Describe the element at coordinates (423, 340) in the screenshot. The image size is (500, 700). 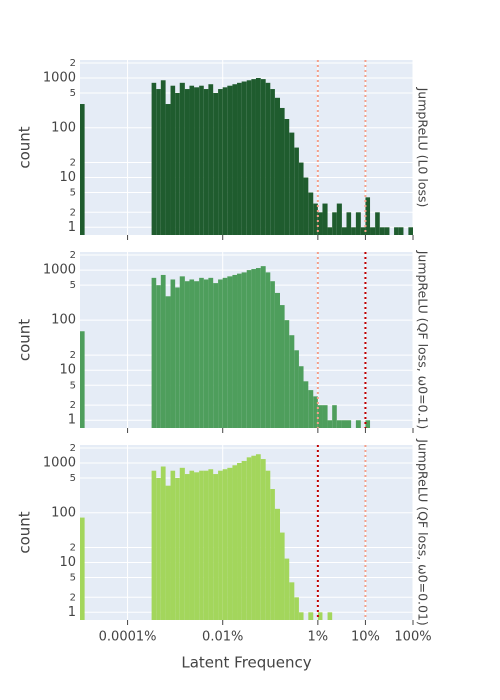
I see `panel-label: JumpReLU (QF loss, ω0=0.1)` at that location.